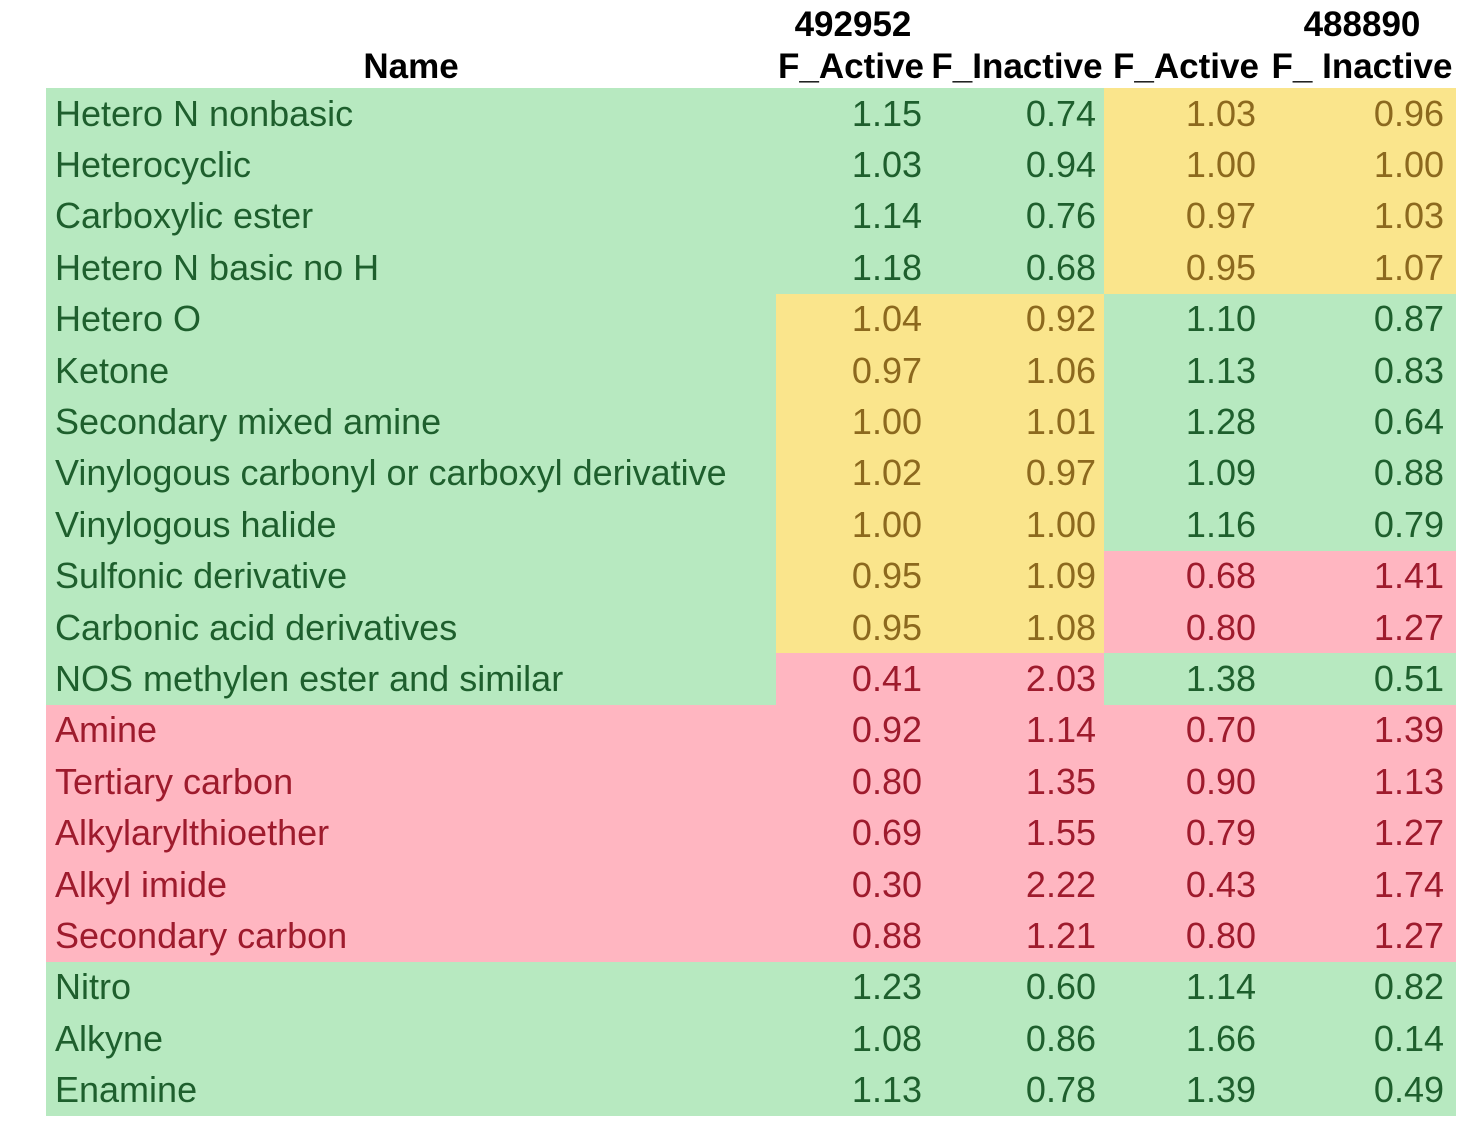 The height and width of the screenshot is (1126, 1463). What do you see at coordinates (1017, 1090) in the screenshot?
I see `value-cell: 0.78` at bounding box center [1017, 1090].